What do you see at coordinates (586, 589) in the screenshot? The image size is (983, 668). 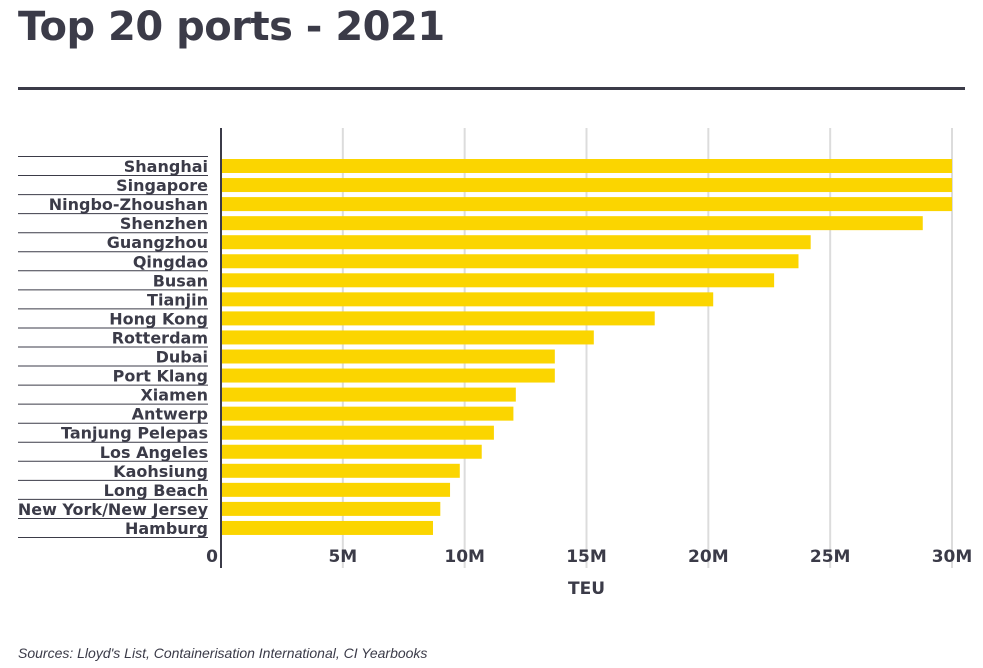 I see `x-axis-label: TEU` at bounding box center [586, 589].